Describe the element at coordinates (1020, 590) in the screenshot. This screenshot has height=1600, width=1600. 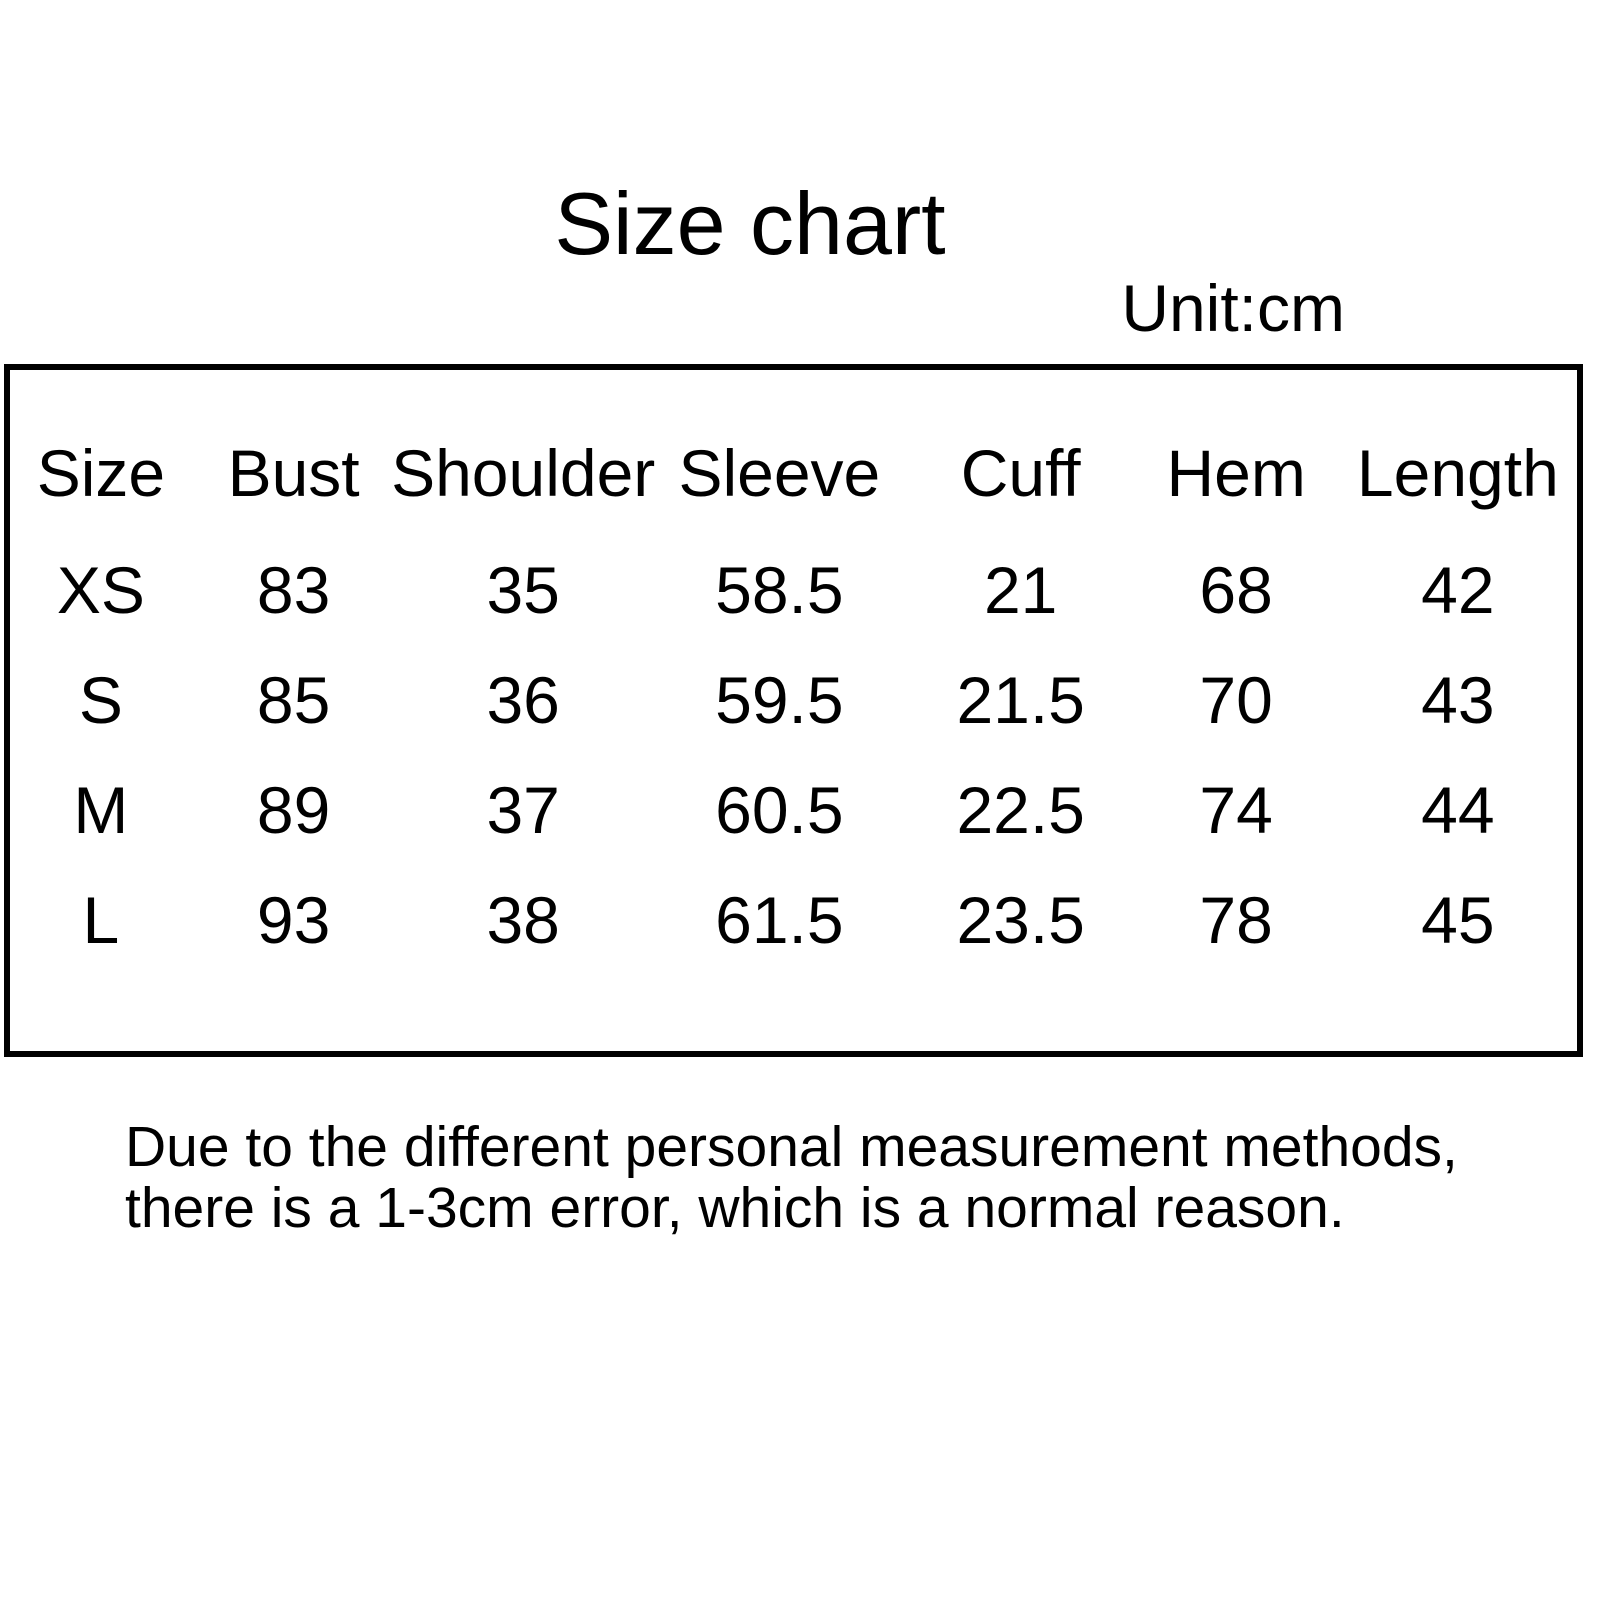
I see `table-cell: 21` at that location.